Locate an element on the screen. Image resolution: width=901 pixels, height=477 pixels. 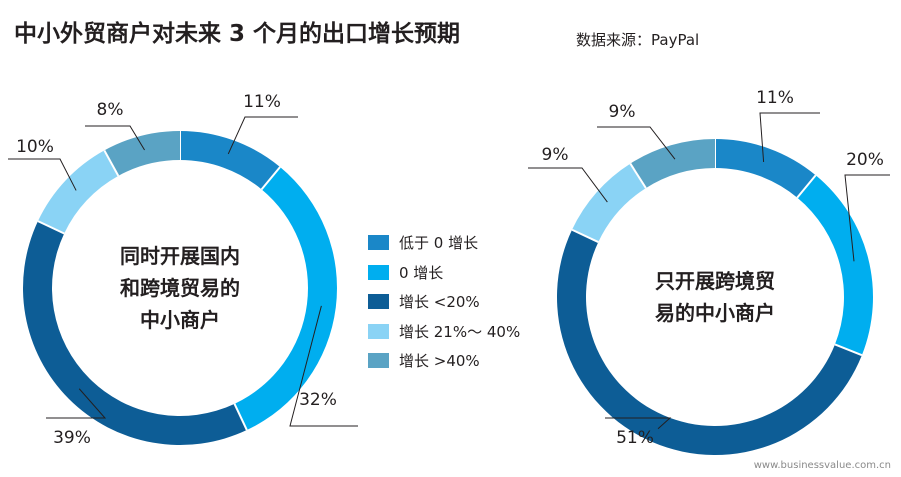
legend: 低于 0 增长 0 增长 增长 <20% 增长 21%～ 40% 增长 >40% is located at coordinates (444, 302).